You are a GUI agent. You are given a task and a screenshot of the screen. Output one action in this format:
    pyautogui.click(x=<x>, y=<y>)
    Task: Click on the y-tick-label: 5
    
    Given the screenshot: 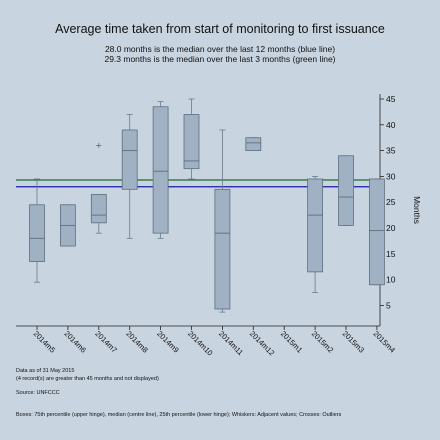 What is the action you would take?
    pyautogui.click(x=388, y=305)
    